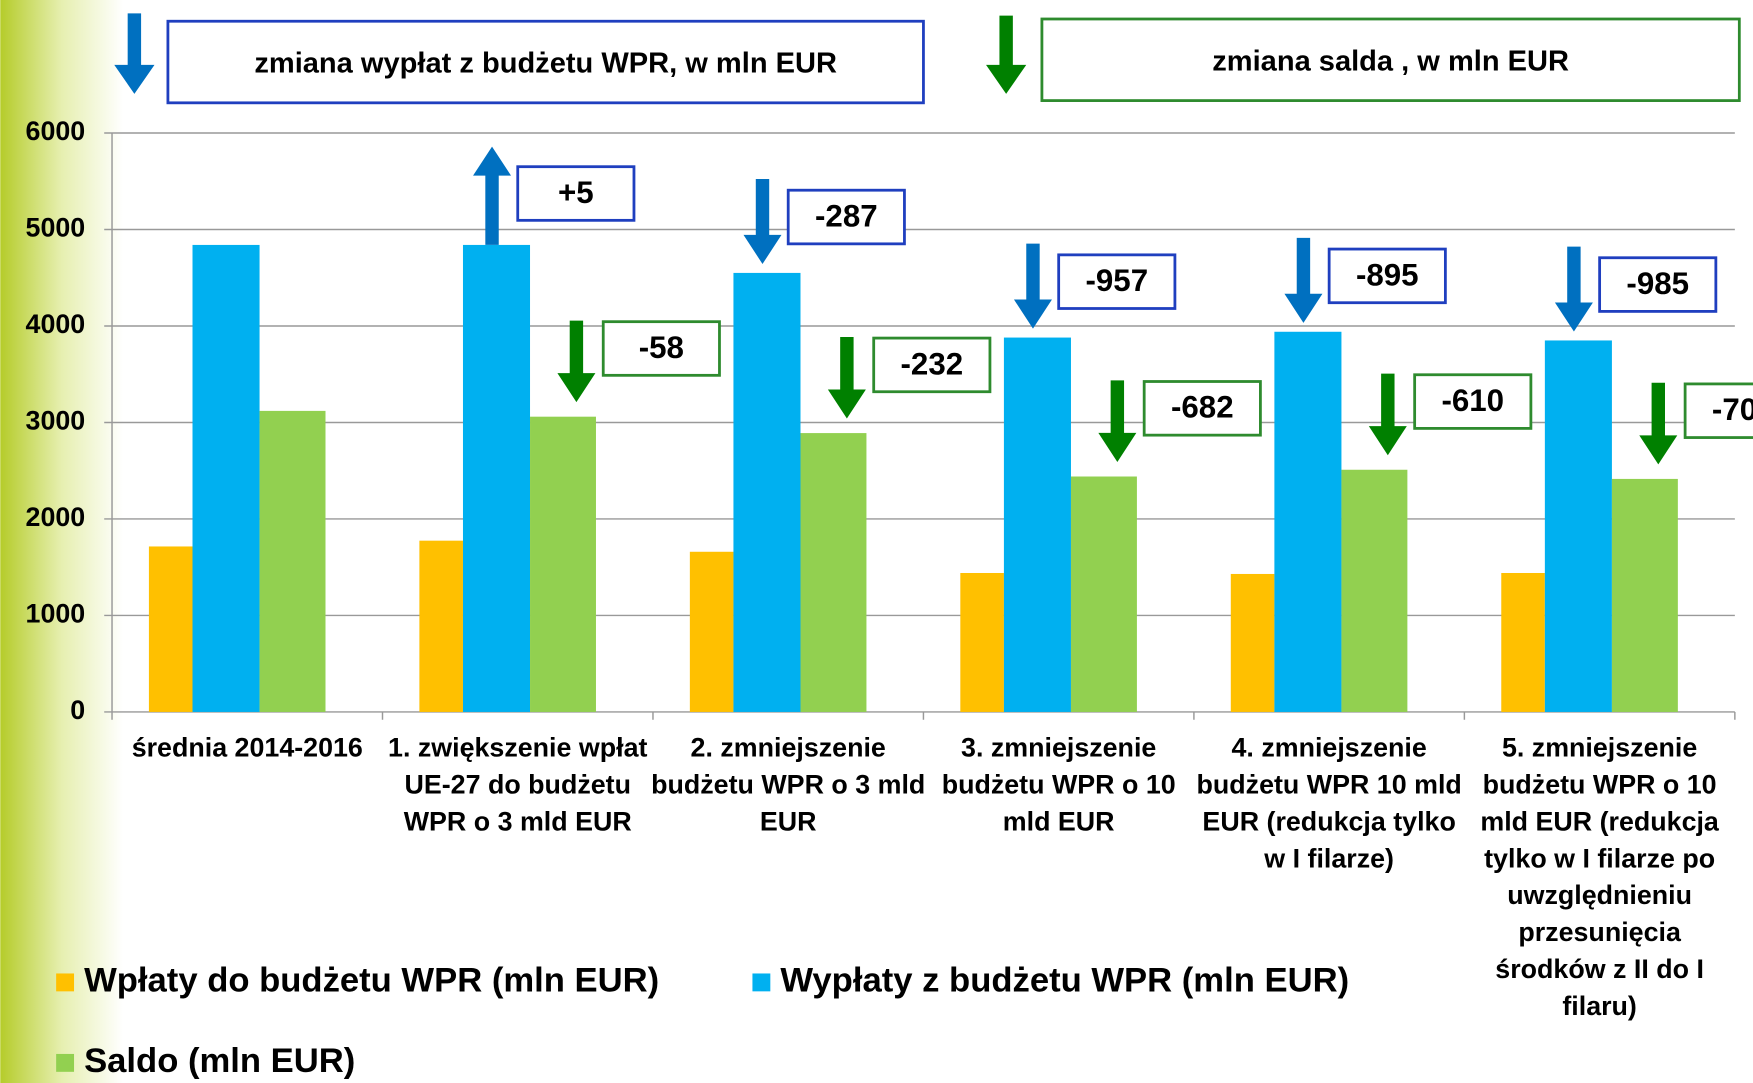  I want to click on legend-label: Wpłaty do budżetu WPR (mln EUR), so click(371, 981).